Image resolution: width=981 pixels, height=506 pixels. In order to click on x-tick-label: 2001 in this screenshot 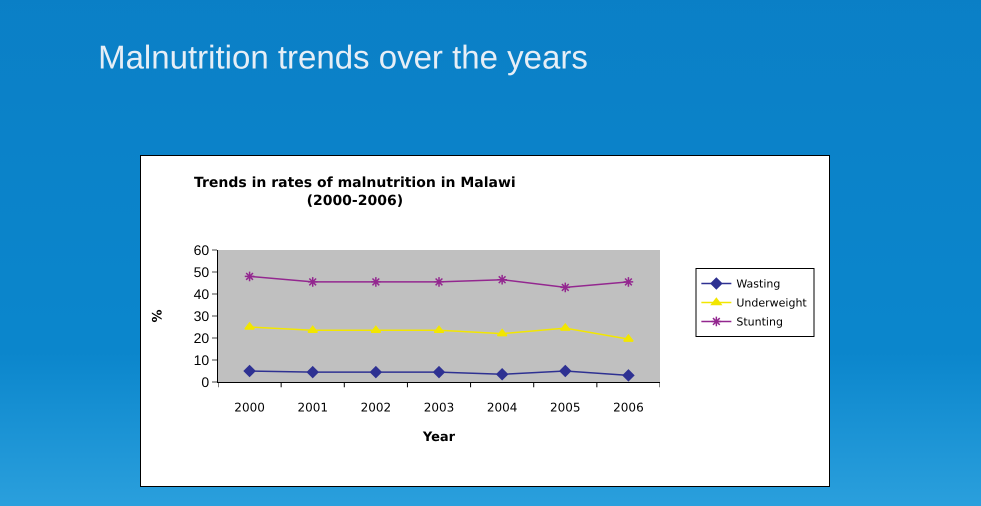, I will do `click(312, 407)`.